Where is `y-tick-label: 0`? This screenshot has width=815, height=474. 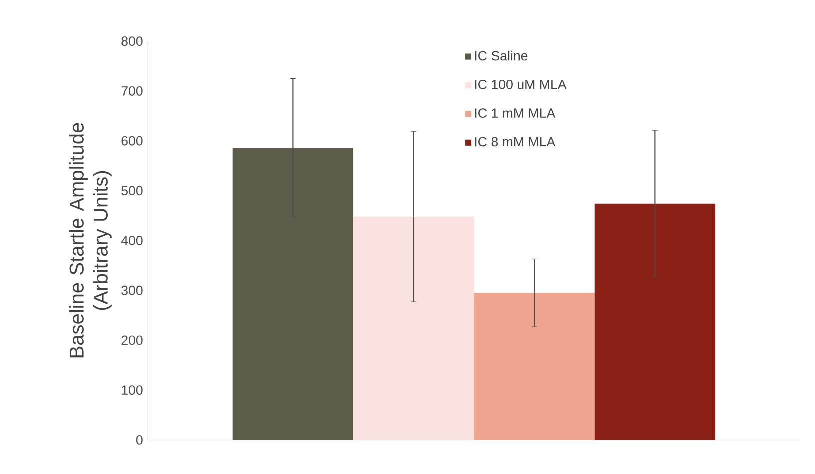
y-tick-label: 0 is located at coordinates (139, 441).